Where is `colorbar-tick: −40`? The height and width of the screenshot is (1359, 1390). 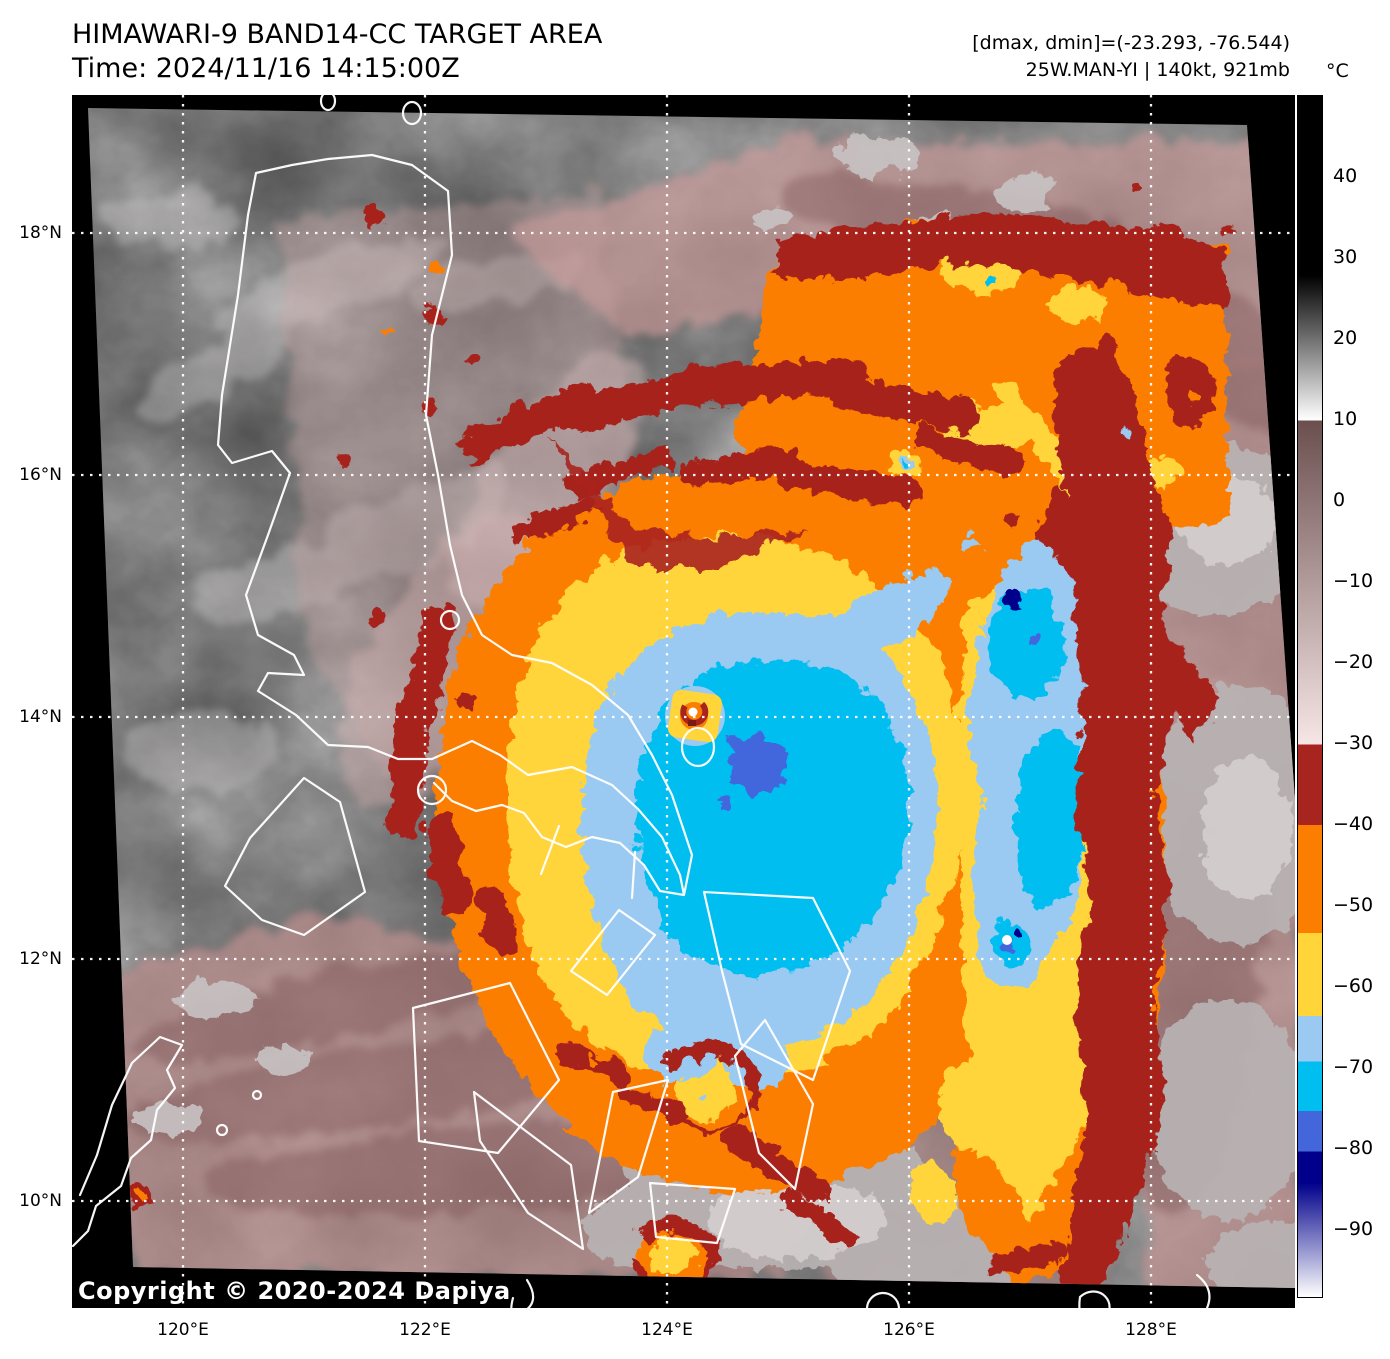
colorbar-tick: −40 is located at coordinates (1353, 823).